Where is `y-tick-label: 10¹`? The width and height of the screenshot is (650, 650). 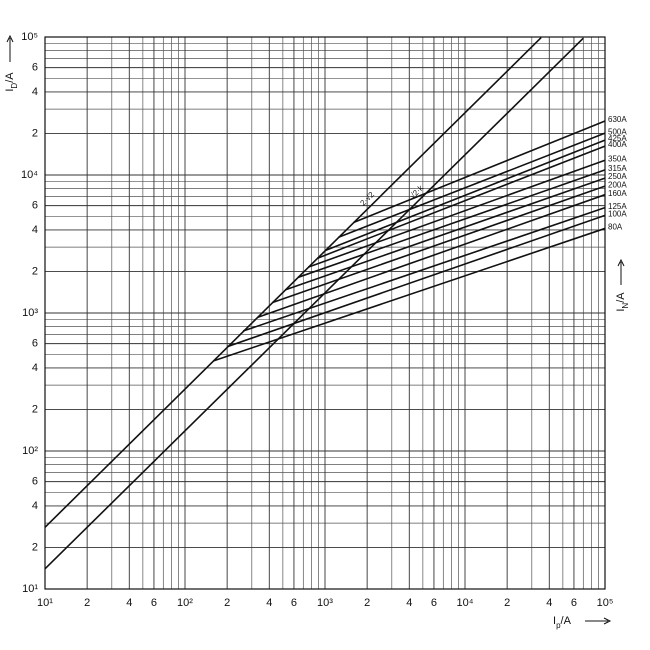
y-tick-label: 10¹ is located at coordinates (30, 589).